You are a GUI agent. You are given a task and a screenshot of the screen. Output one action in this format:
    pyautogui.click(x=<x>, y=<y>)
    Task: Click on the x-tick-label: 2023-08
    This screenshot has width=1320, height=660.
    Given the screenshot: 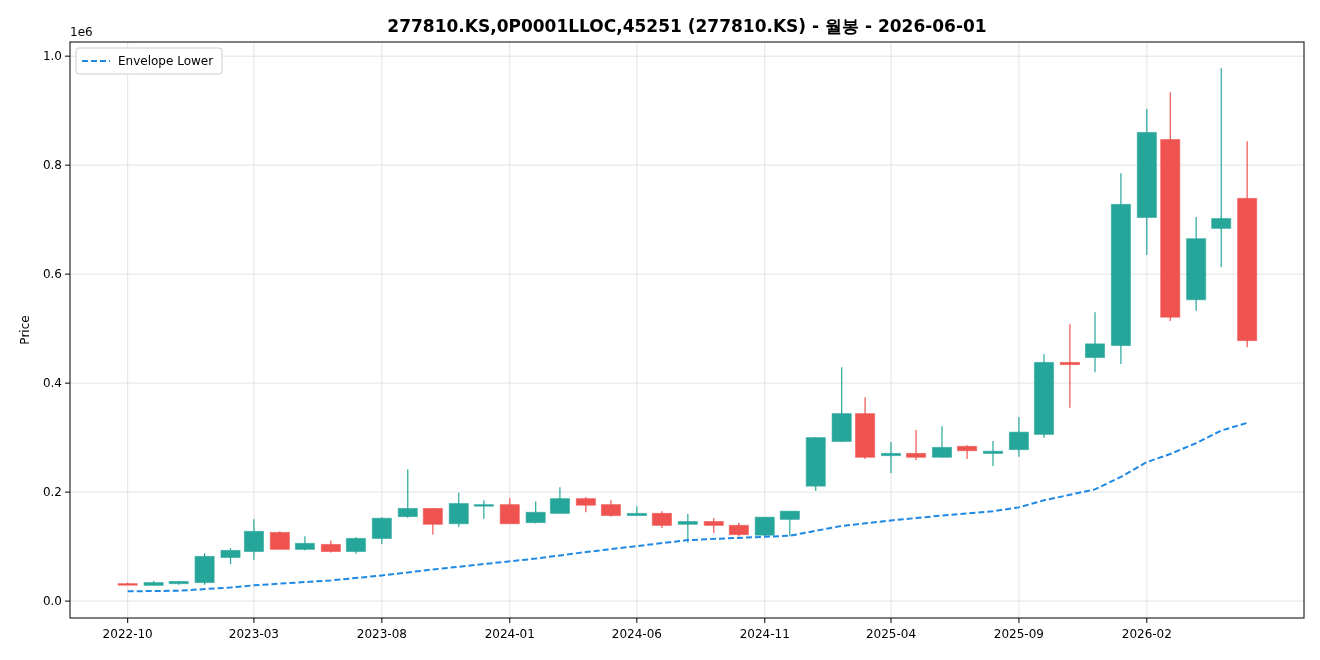 What is the action you would take?
    pyautogui.click(x=381, y=634)
    